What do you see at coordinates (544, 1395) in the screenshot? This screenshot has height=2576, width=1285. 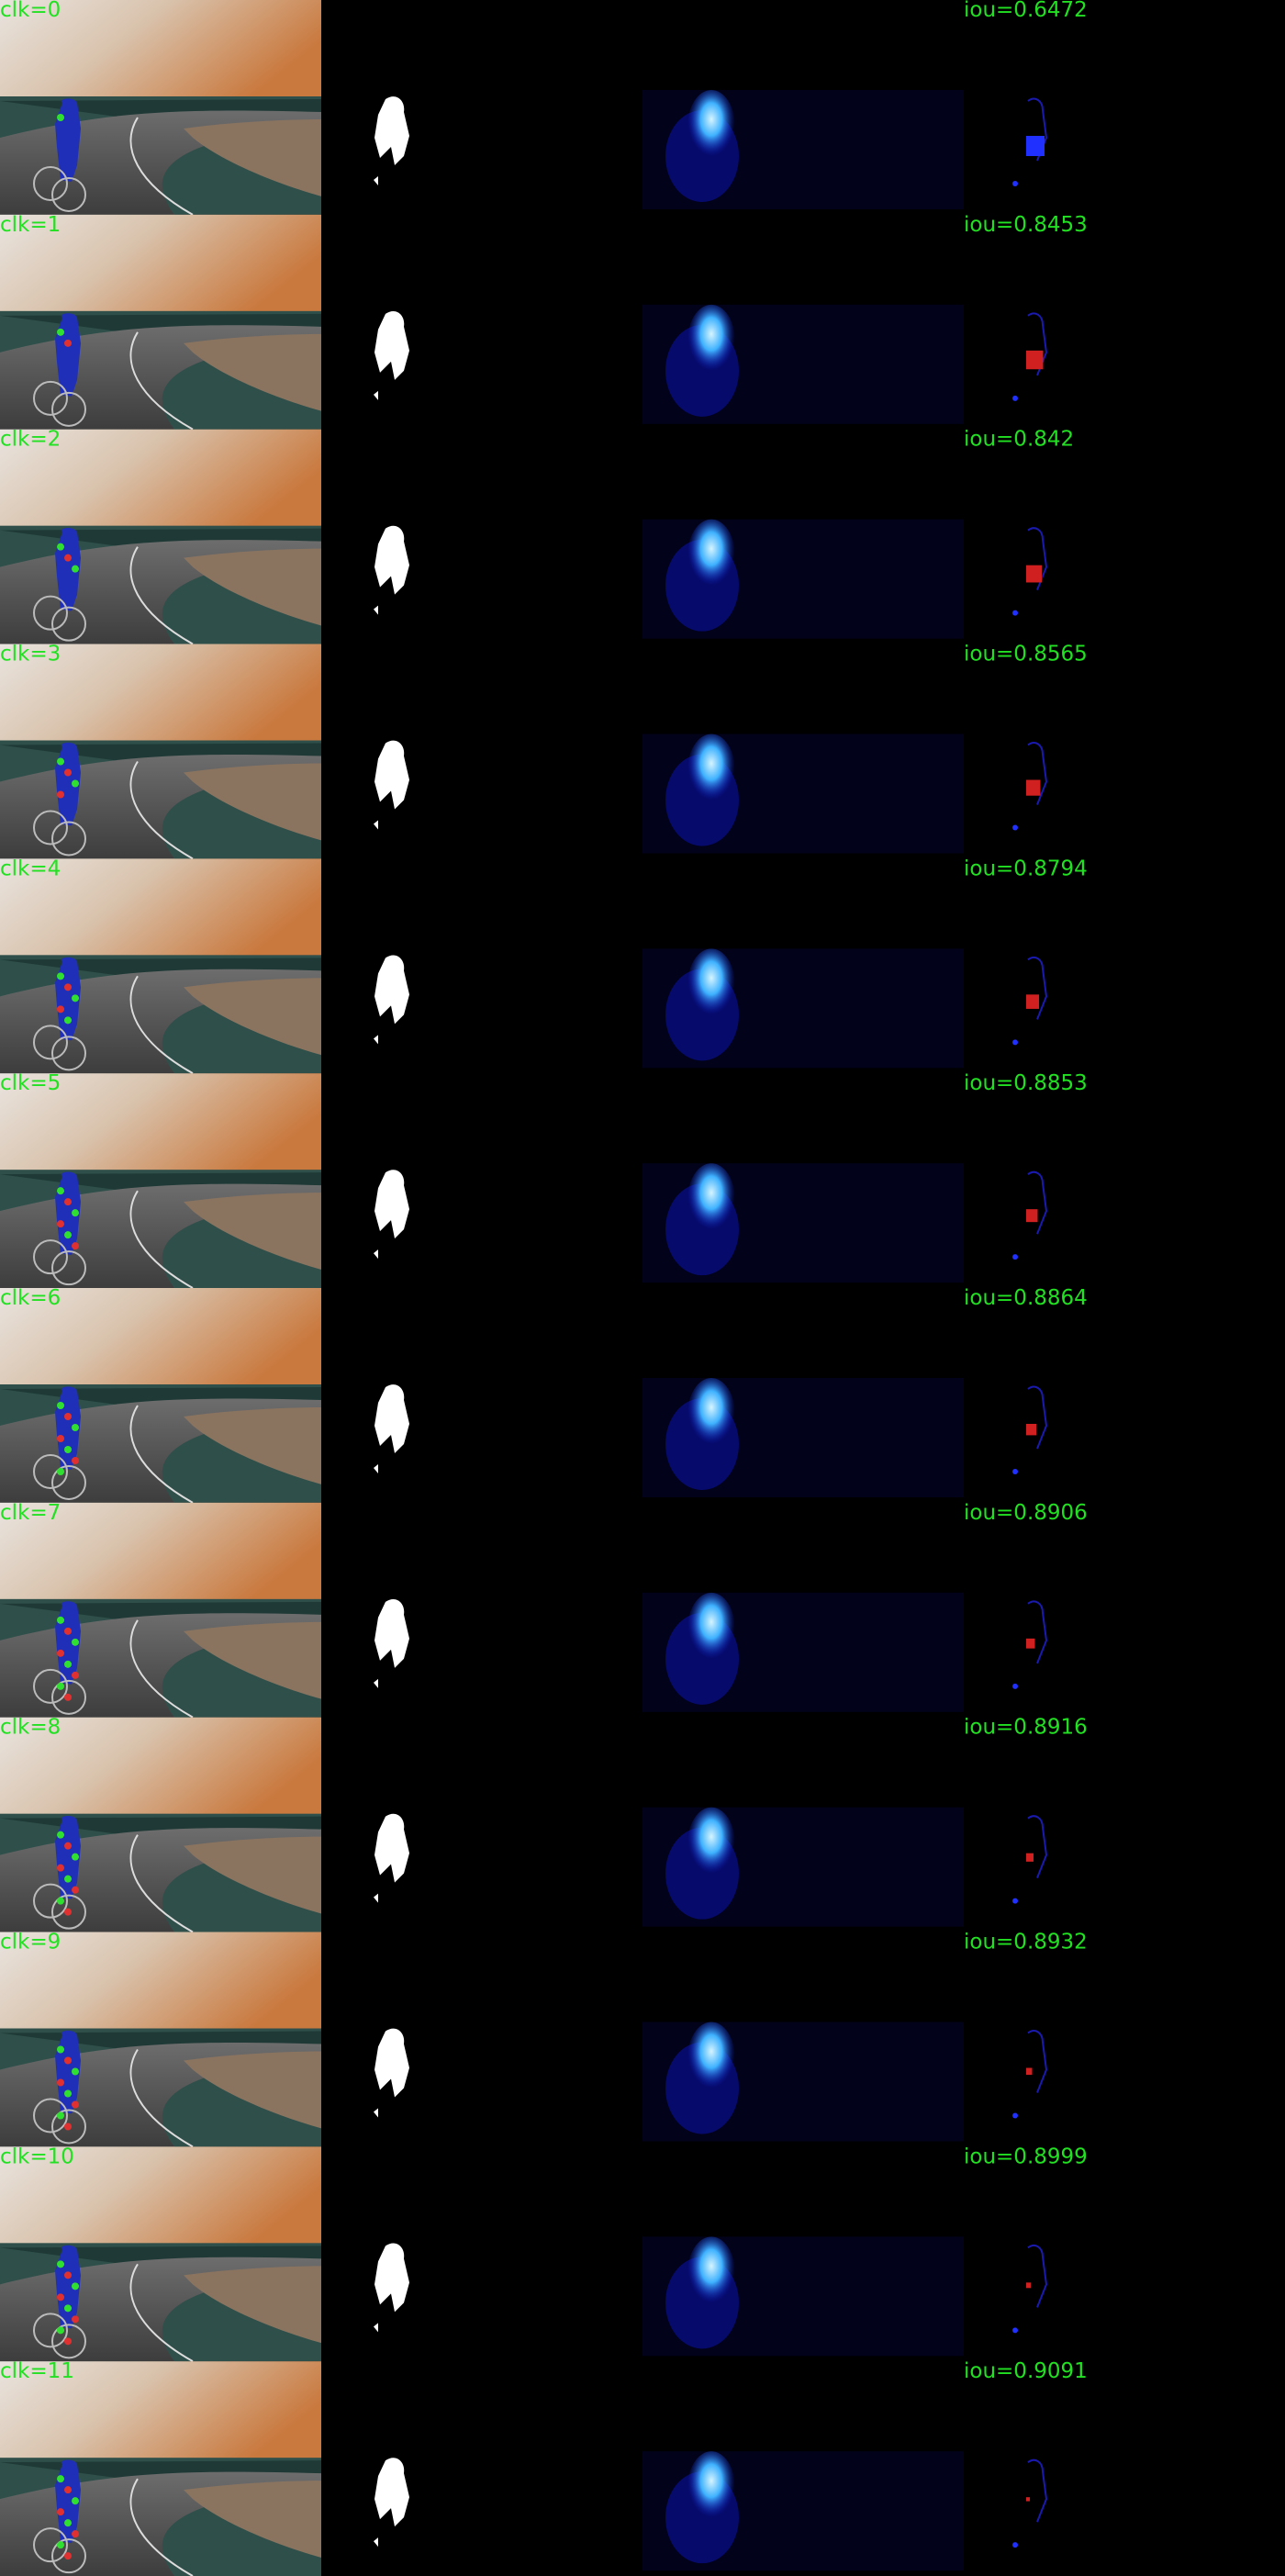 I see `row: clk=6 iou=0.8864` at bounding box center [544, 1395].